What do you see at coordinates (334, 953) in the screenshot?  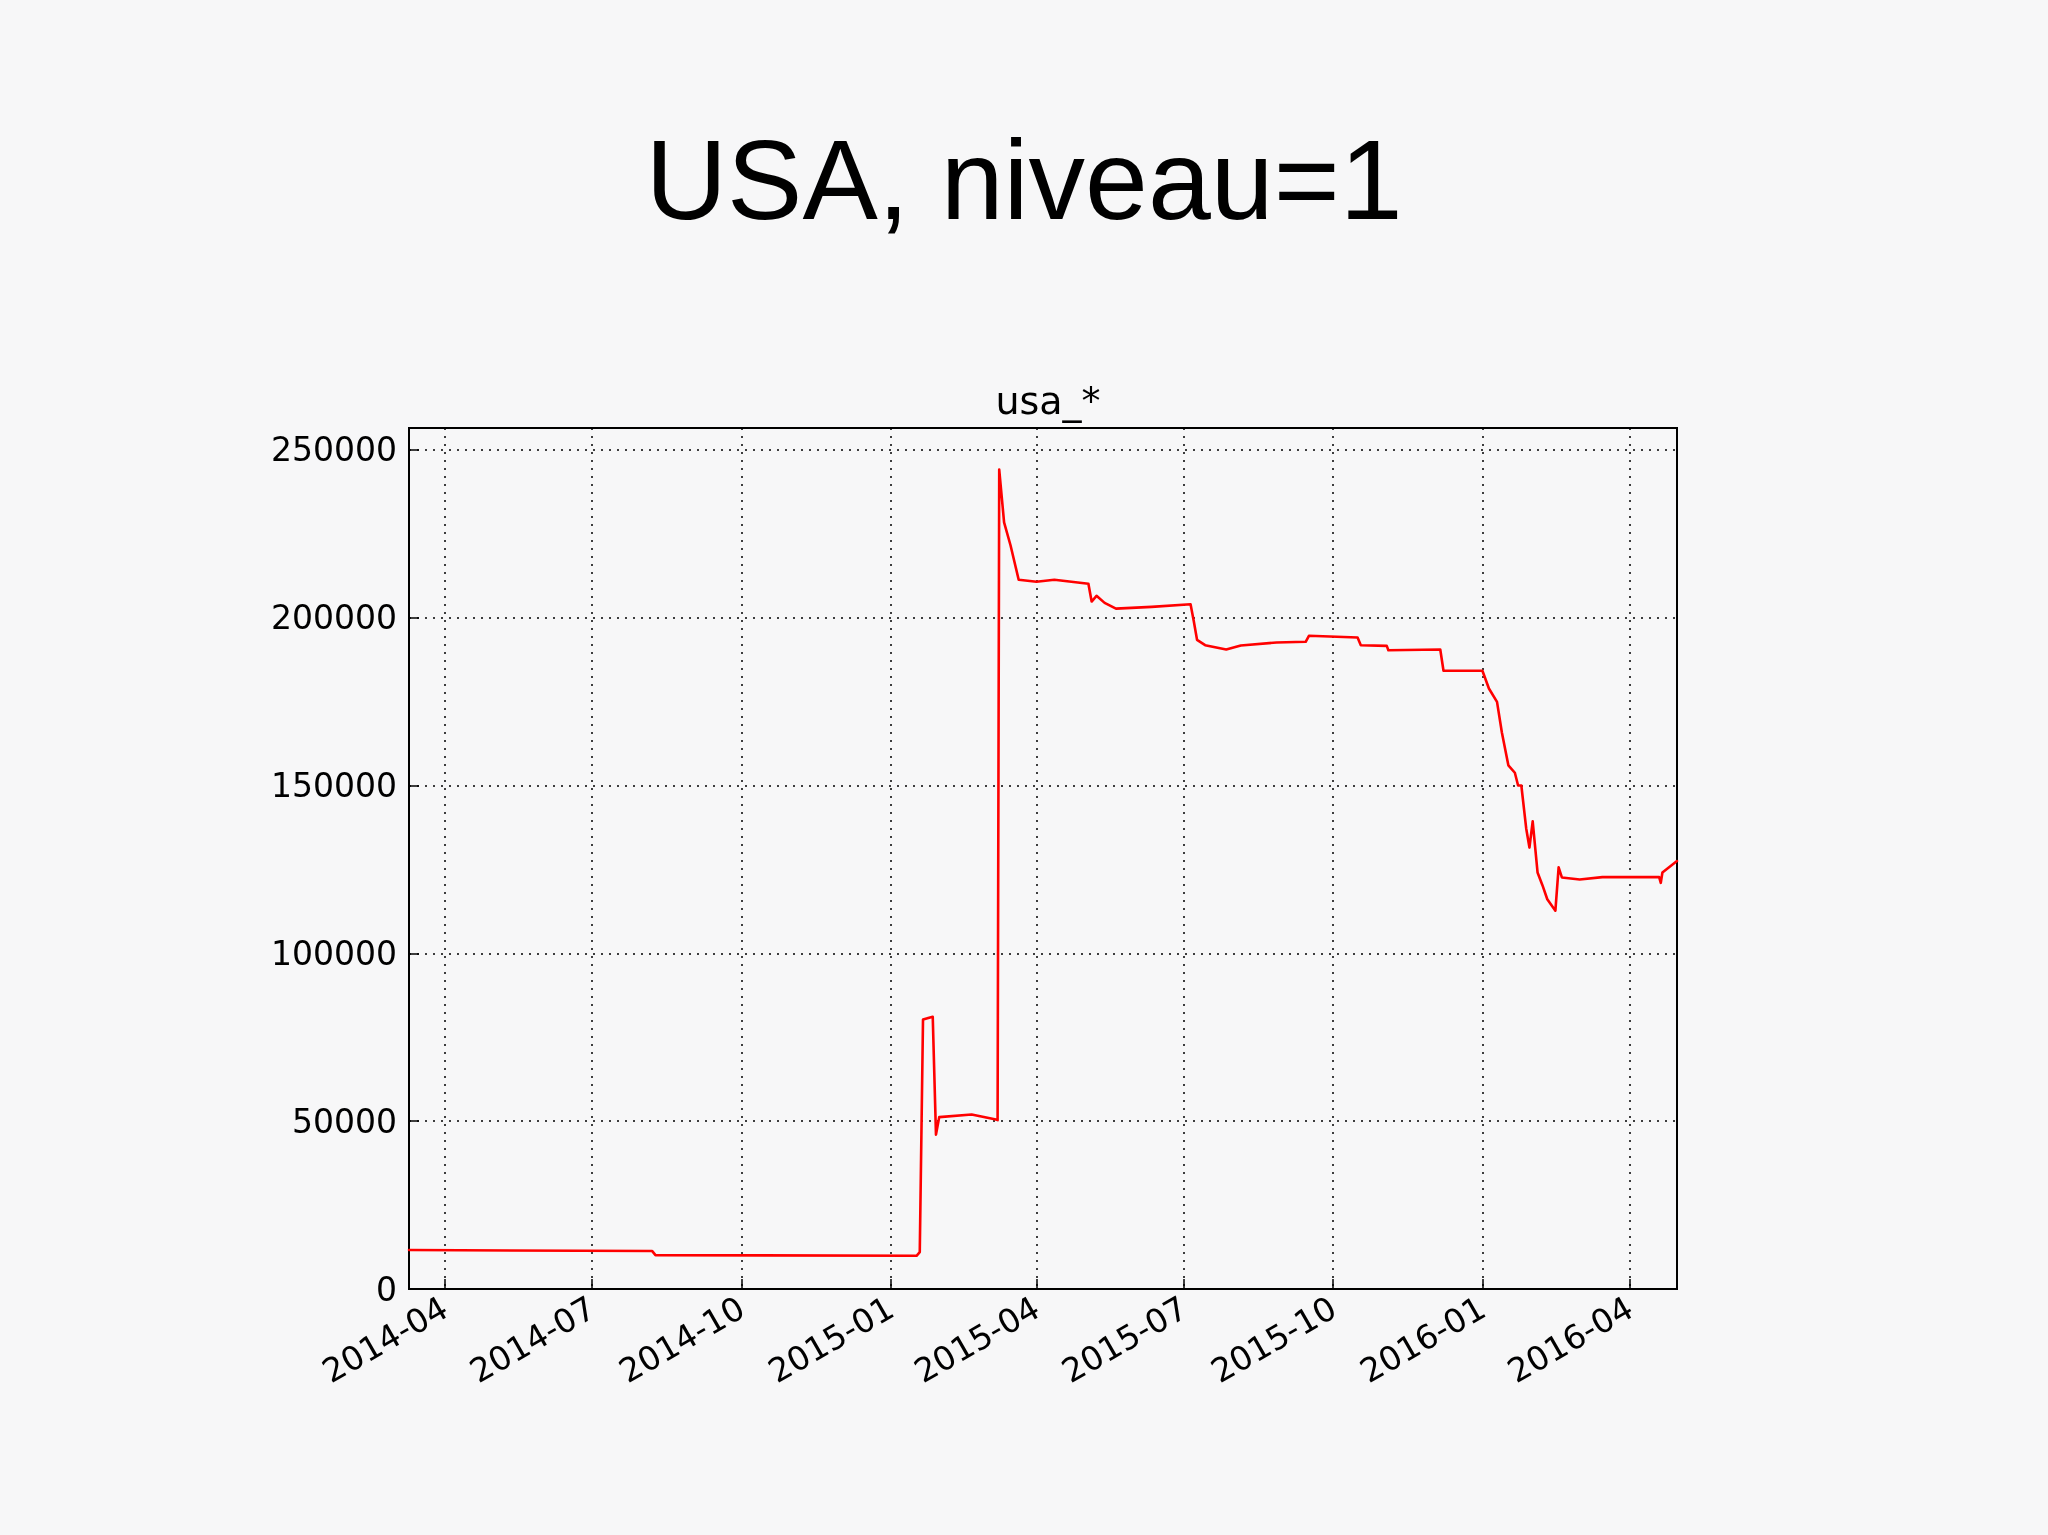 I see `y-tick-label: 100000` at bounding box center [334, 953].